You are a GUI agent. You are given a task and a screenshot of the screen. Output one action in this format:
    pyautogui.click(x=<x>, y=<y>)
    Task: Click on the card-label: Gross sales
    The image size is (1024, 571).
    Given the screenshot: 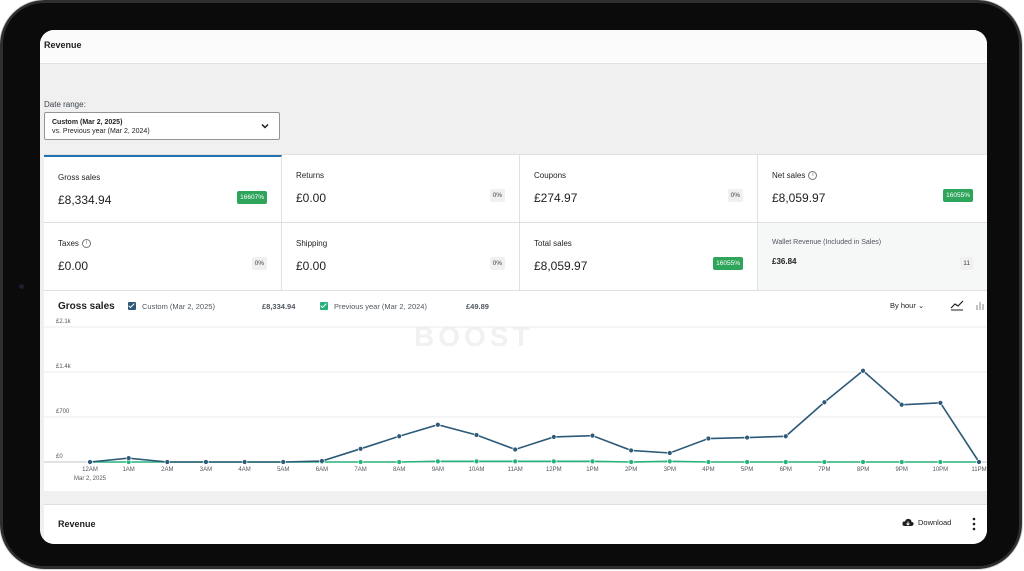 What is the action you would take?
    pyautogui.click(x=79, y=177)
    